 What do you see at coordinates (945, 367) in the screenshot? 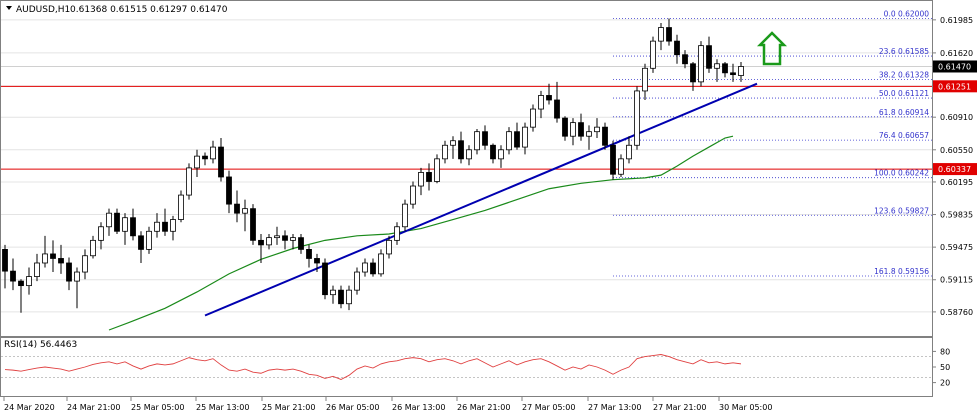
I see `rsi-tick-label: 50` at bounding box center [945, 367].